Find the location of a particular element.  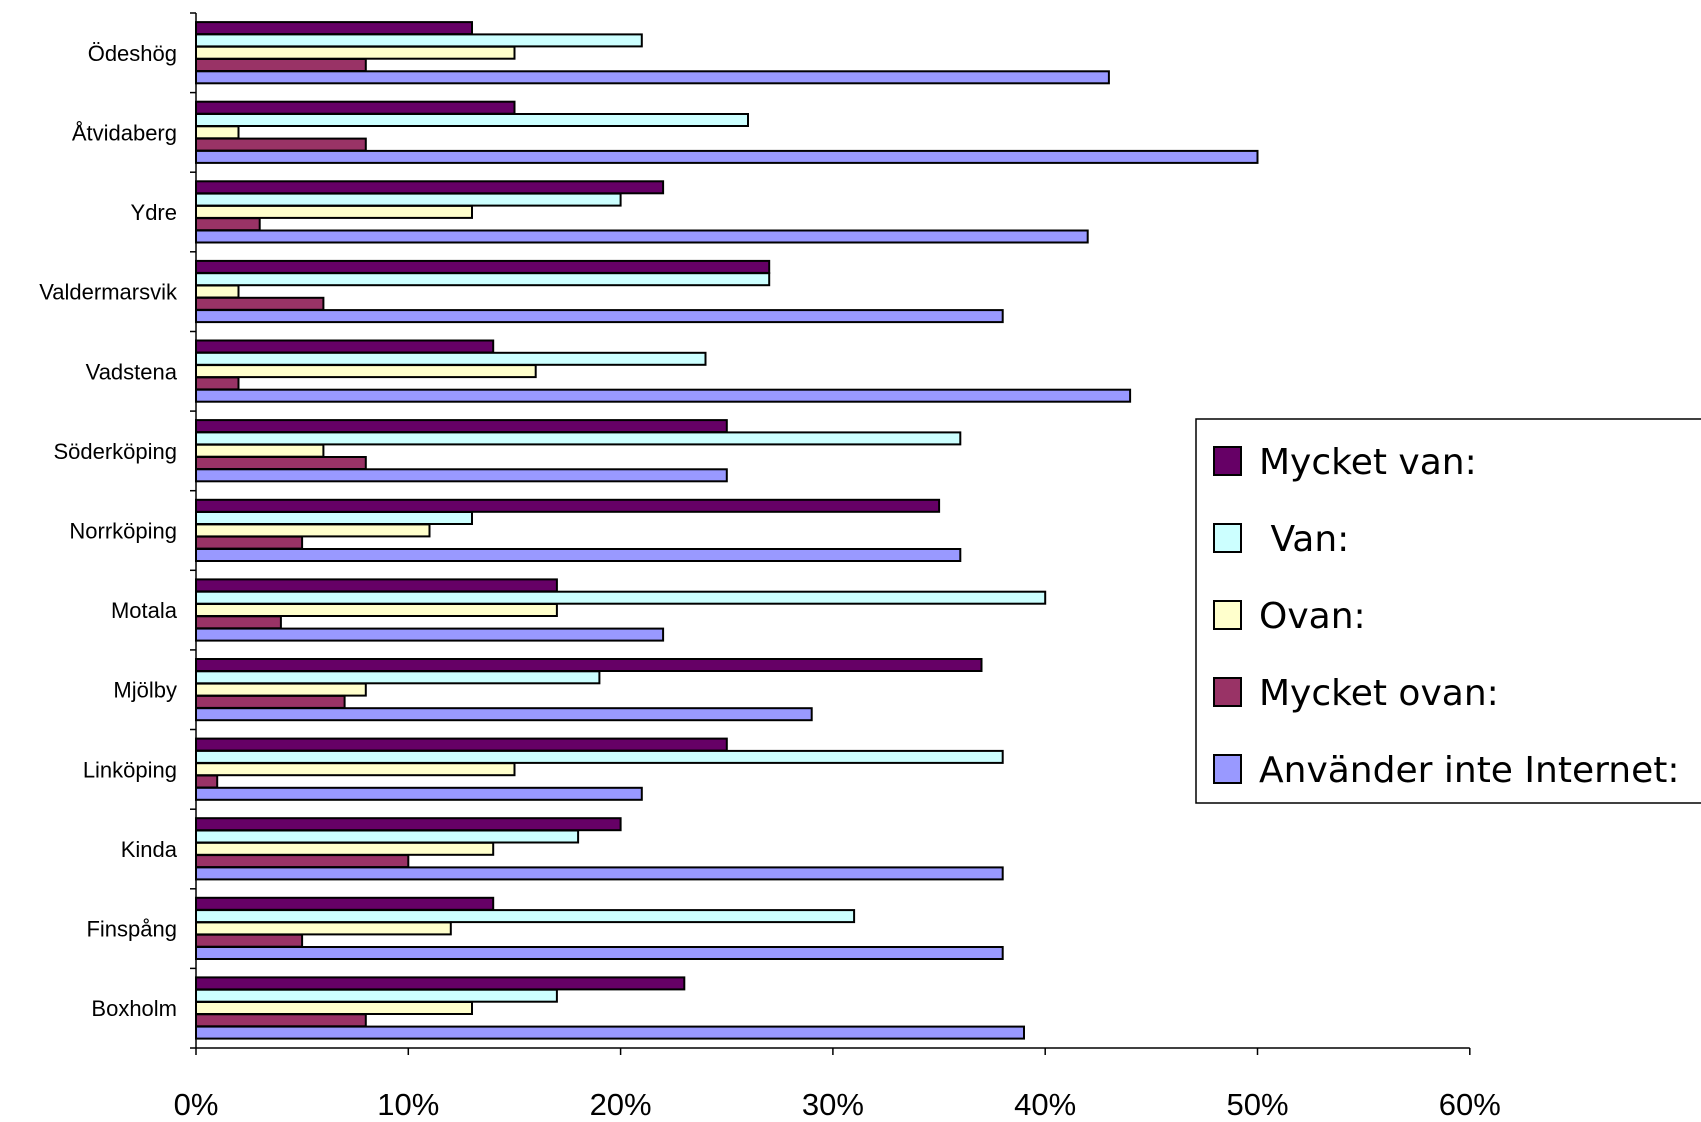

bar-valdermarsvik-anvander-inte-internet is located at coordinates (599, 316).